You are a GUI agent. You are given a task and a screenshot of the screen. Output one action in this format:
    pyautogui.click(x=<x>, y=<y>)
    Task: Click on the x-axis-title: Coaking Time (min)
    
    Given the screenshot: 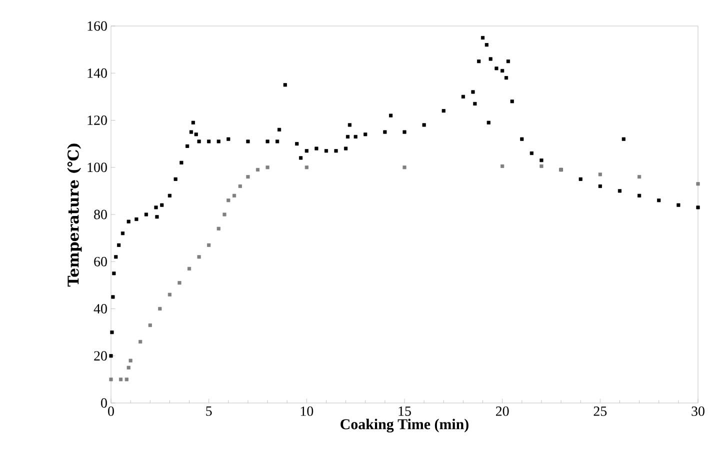 What is the action you would take?
    pyautogui.click(x=404, y=425)
    